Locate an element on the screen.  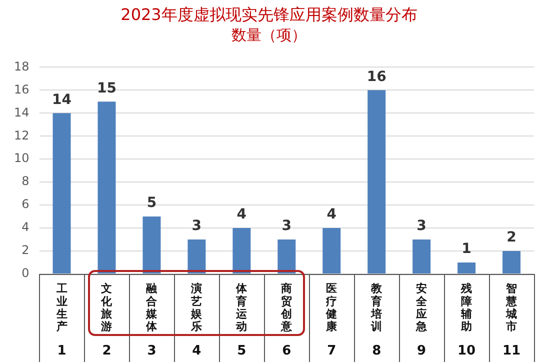
y-tick-label: 14 is located at coordinates (22, 112).